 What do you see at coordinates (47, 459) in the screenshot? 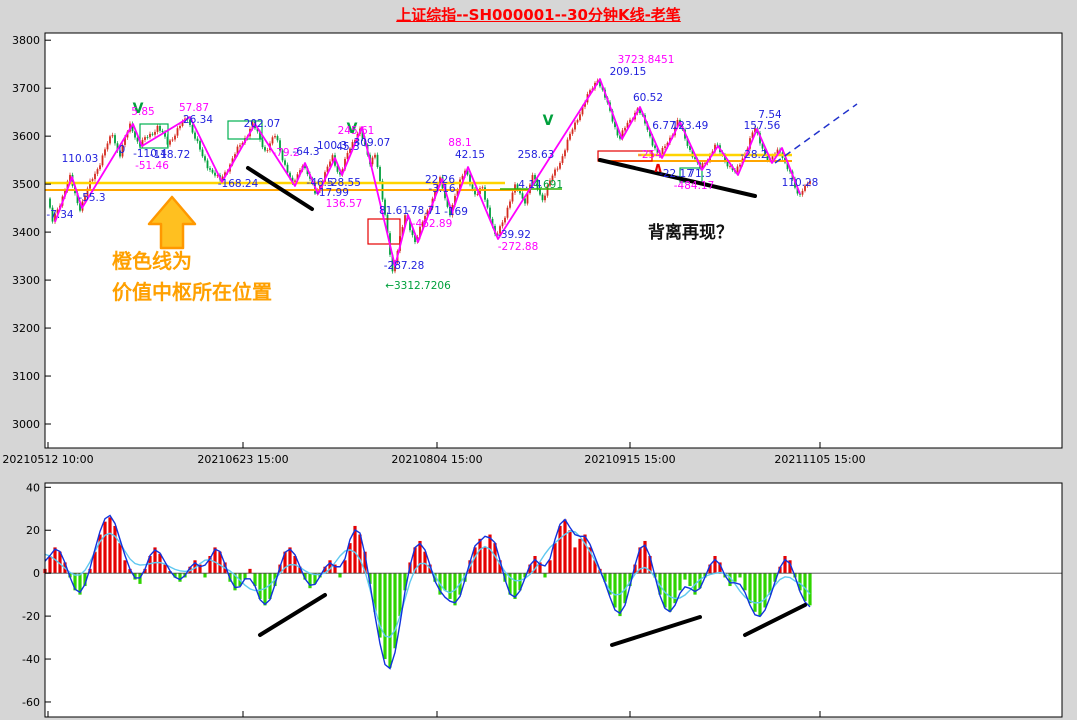
I see `svg-text: 20210512 10:00` at bounding box center [47, 459].